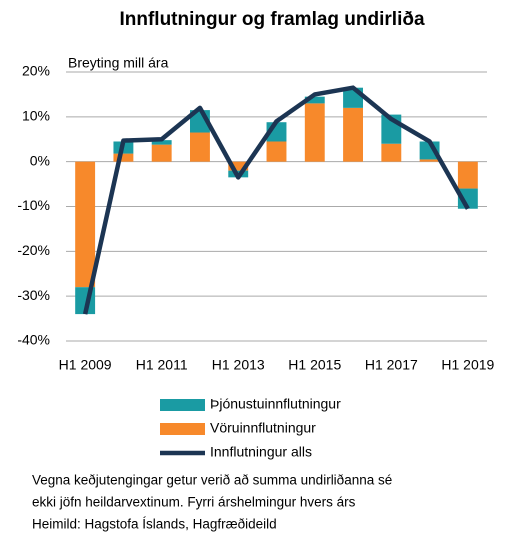 The width and height of the screenshot is (512, 533). I want to click on y-tick-label: -30%, so click(33, 295).